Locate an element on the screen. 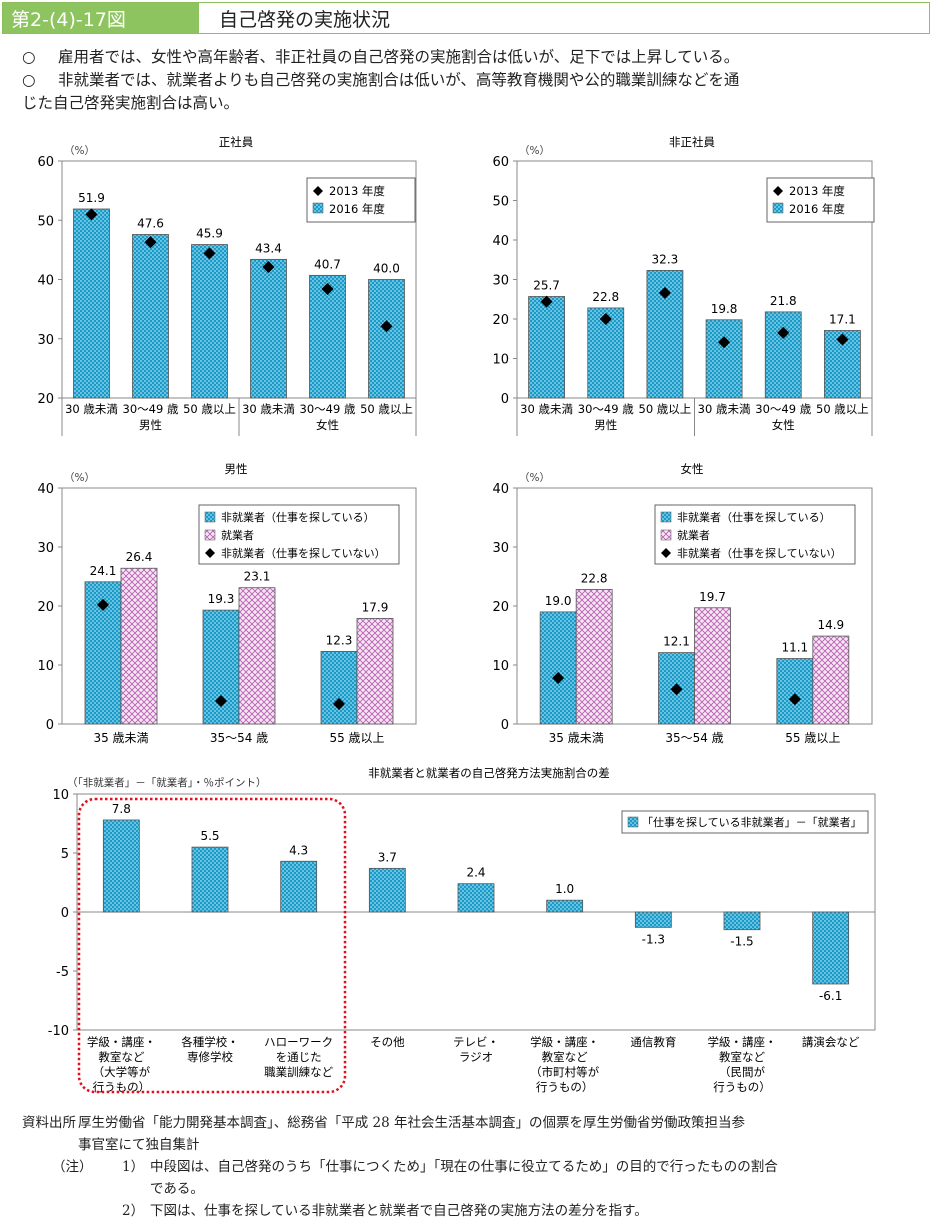 This screenshot has height=1223, width=933. y-axis-unit: （「非就業者」－「就業者」・％ポイント） is located at coordinates (167, 782).